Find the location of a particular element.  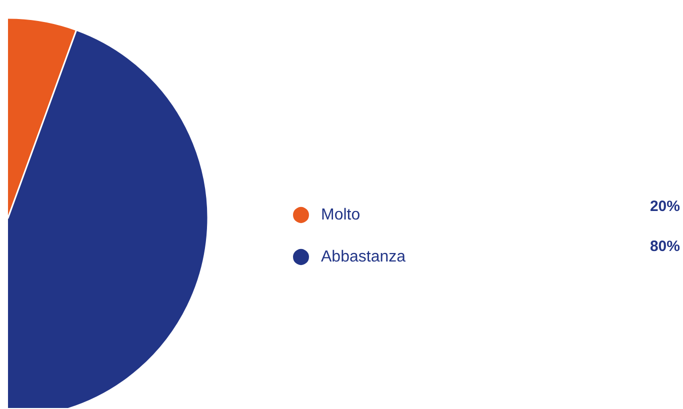

legend-label: Abbastanza is located at coordinates (363, 257).